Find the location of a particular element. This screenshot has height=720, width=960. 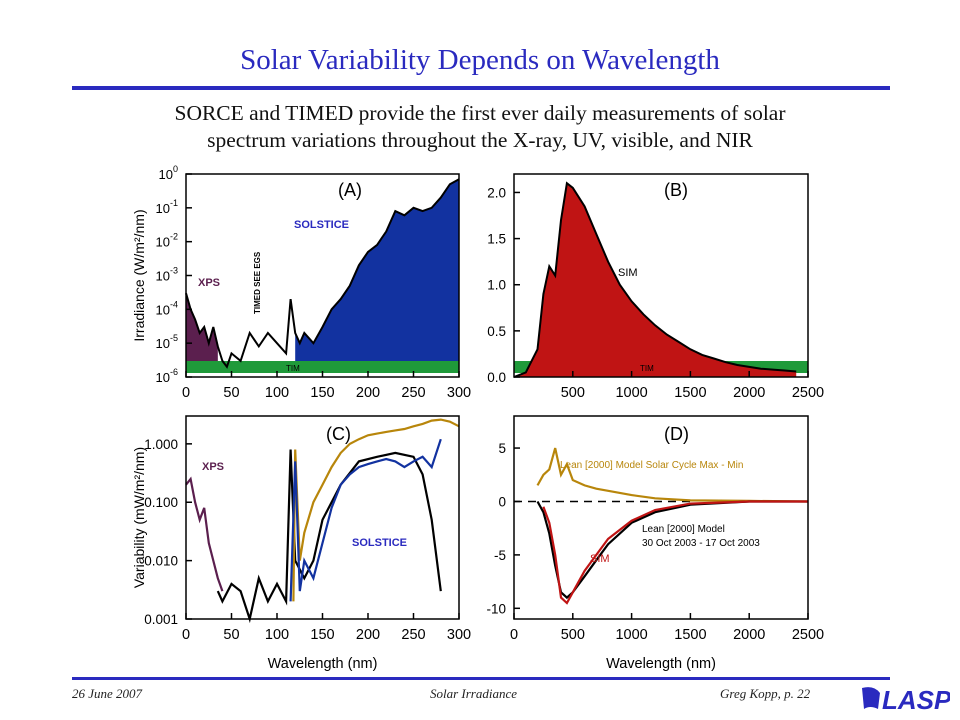

panel-b-sim-label: SIM is located at coordinates (628, 273).